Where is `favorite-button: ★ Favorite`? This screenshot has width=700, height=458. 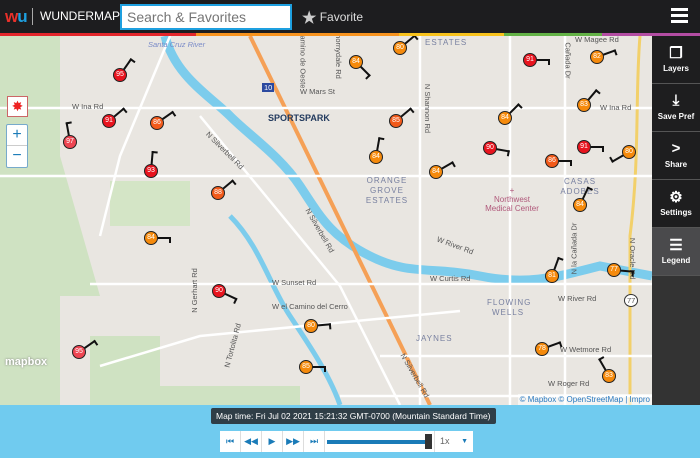 favorite-button: ★ Favorite is located at coordinates (333, 18).